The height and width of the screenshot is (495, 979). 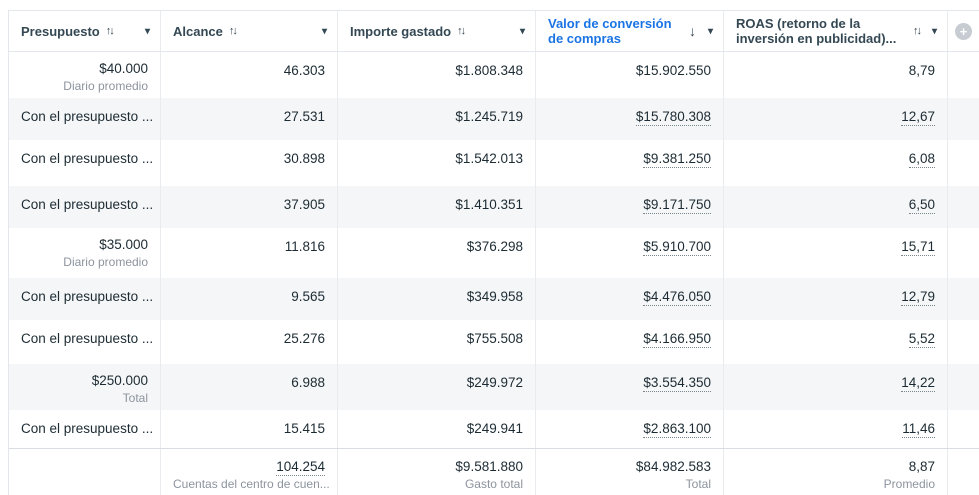 I want to click on cell-presupuesto: $40.000 Diario promedio, so click(x=85, y=75).